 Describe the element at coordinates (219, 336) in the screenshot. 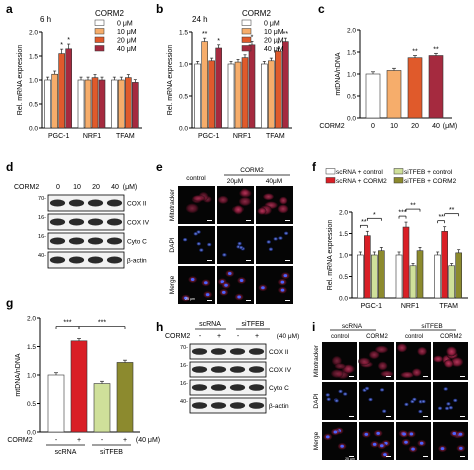

I see `h-sign-label: +` at that location.